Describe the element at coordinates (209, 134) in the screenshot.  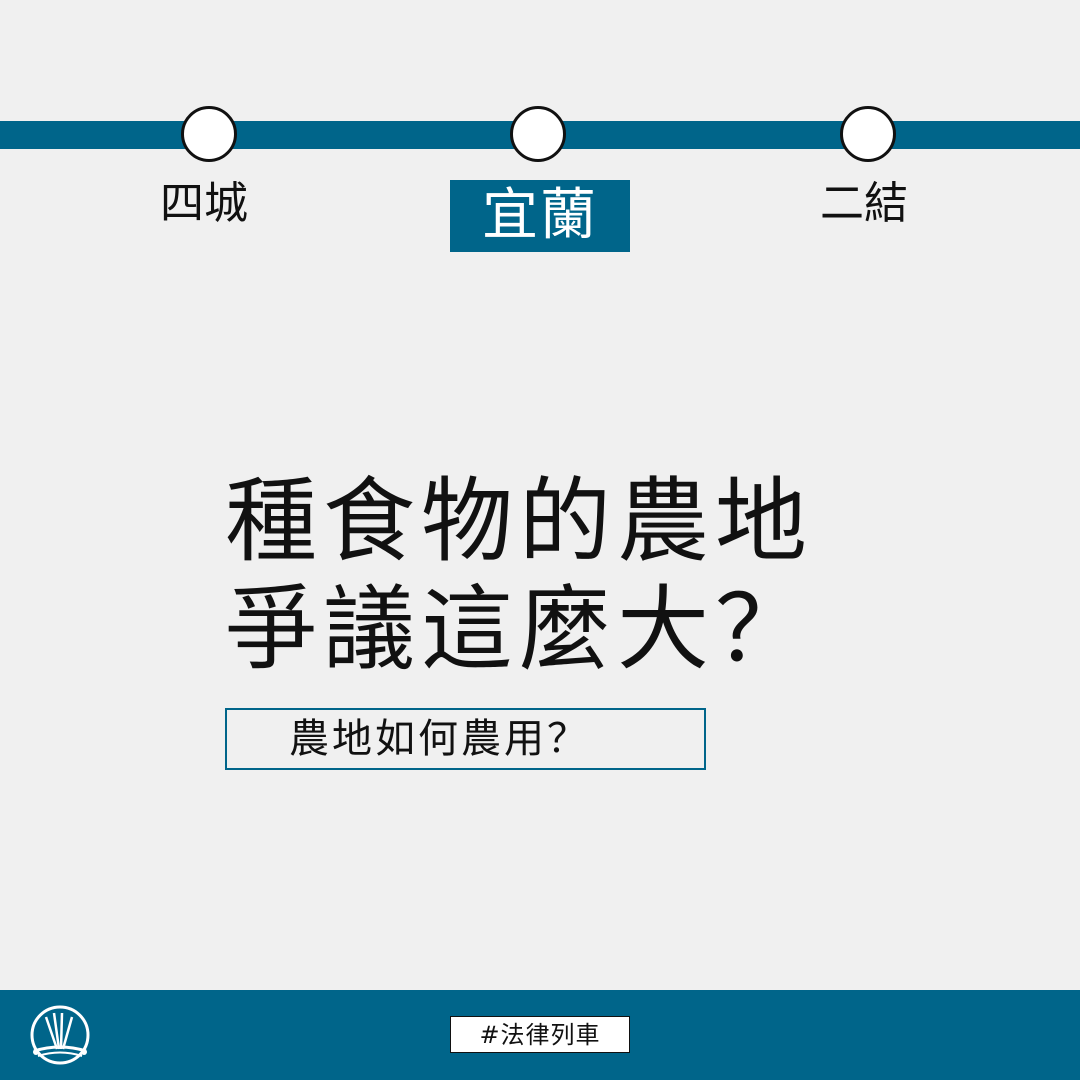
I see `station-dot-previous` at that location.